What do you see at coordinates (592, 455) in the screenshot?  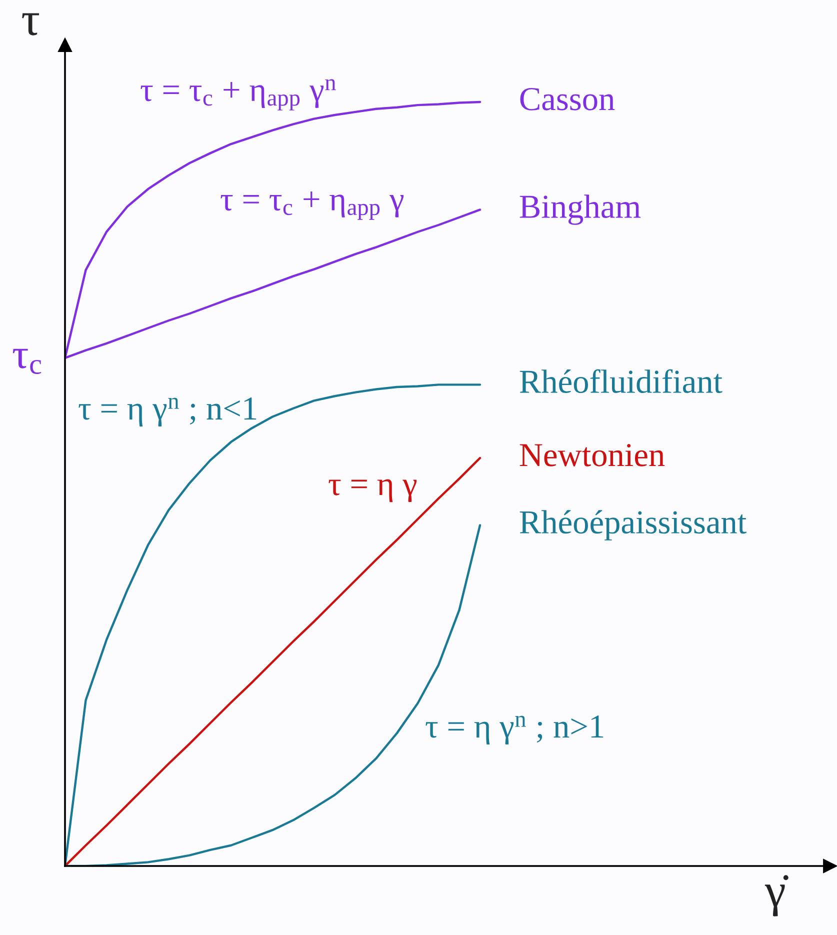 I see `series-label: Newtonien` at bounding box center [592, 455].